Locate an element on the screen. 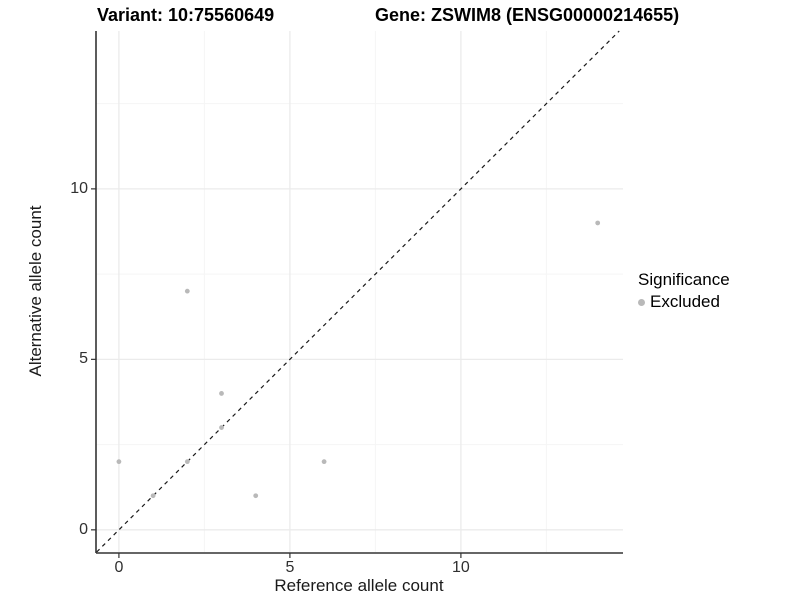 The height and width of the screenshot is (600, 800). y-tick-label: 5 is located at coordinates (83, 359).